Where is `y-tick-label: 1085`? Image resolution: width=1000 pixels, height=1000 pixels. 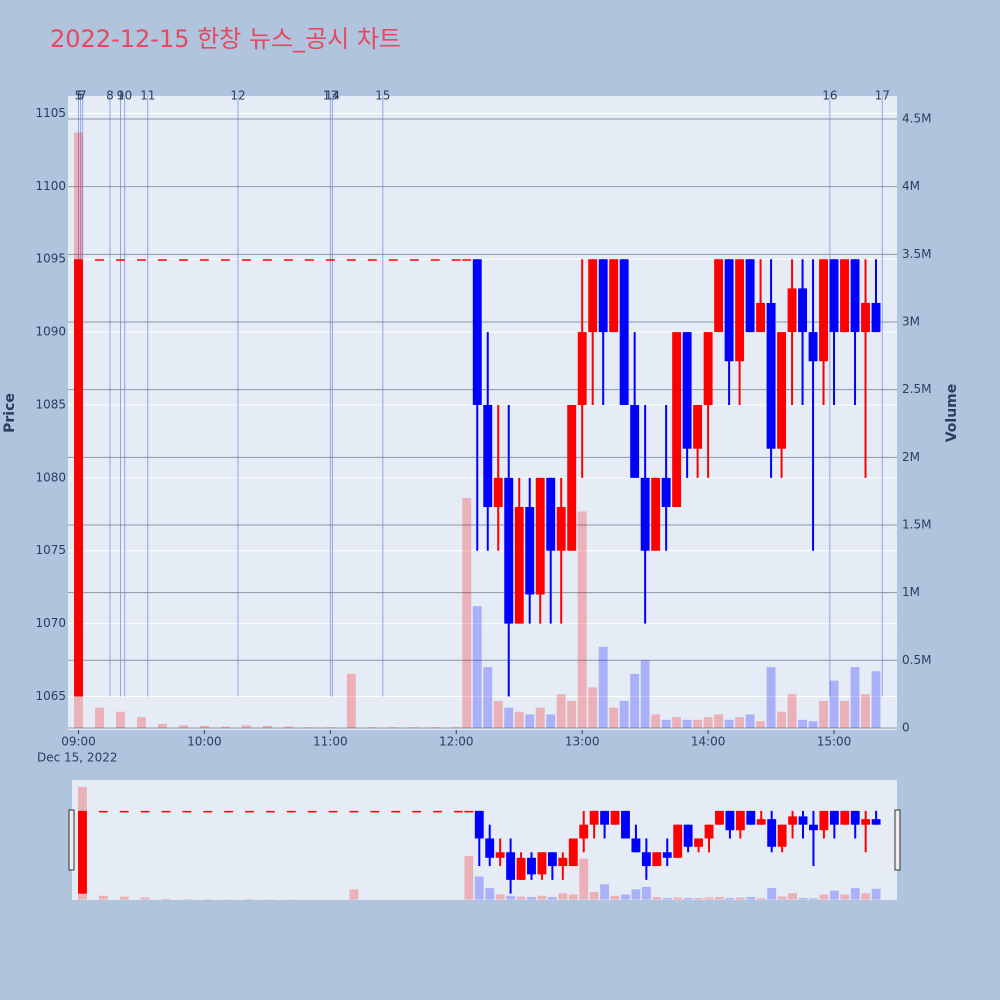
y-tick-label: 1085 is located at coordinates (50, 404).